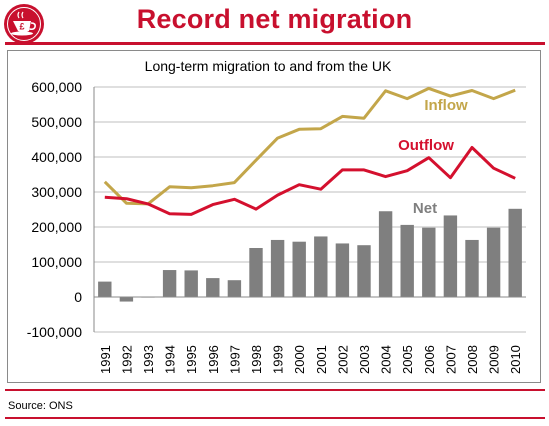 The width and height of the screenshot is (549, 426). I want to click on teacup-pound-logo-icon: £, so click(24, 24).